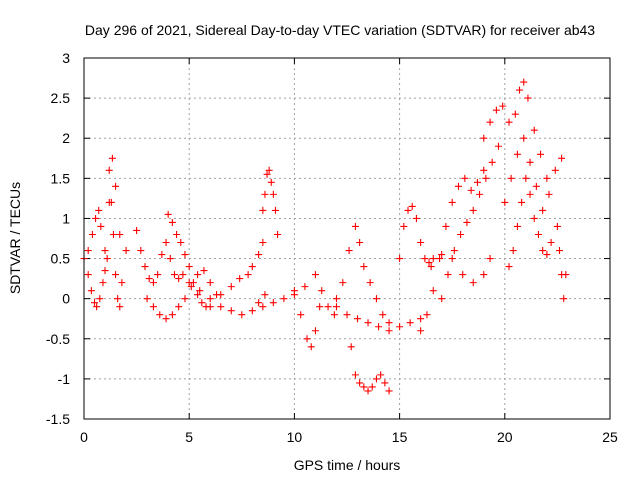 The width and height of the screenshot is (640, 480). Describe the element at coordinates (61, 259) in the screenshot. I see `y-tick-label: 0.5` at that location.